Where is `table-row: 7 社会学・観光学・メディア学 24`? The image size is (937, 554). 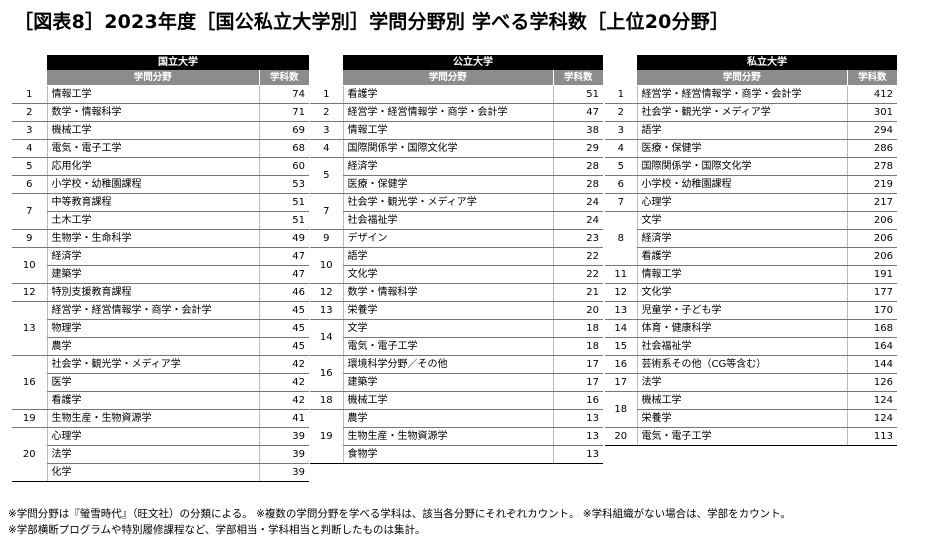
table-row: 7 社会学・観光学・メディア学 24 is located at coordinates (456, 211).